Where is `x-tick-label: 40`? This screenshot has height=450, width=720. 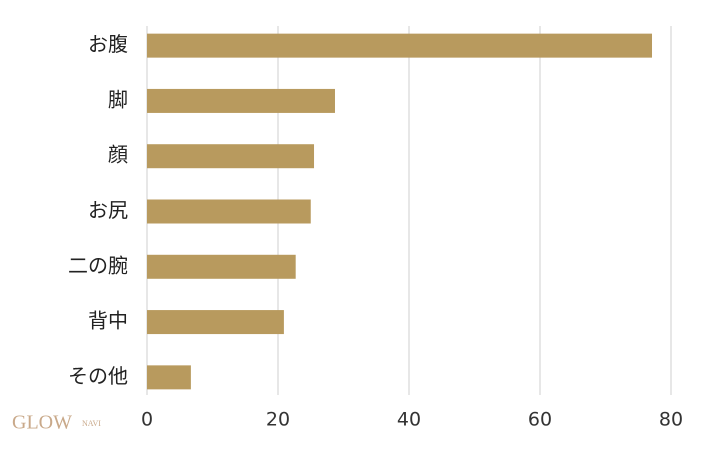
x-tick-label: 40 is located at coordinates (409, 420).